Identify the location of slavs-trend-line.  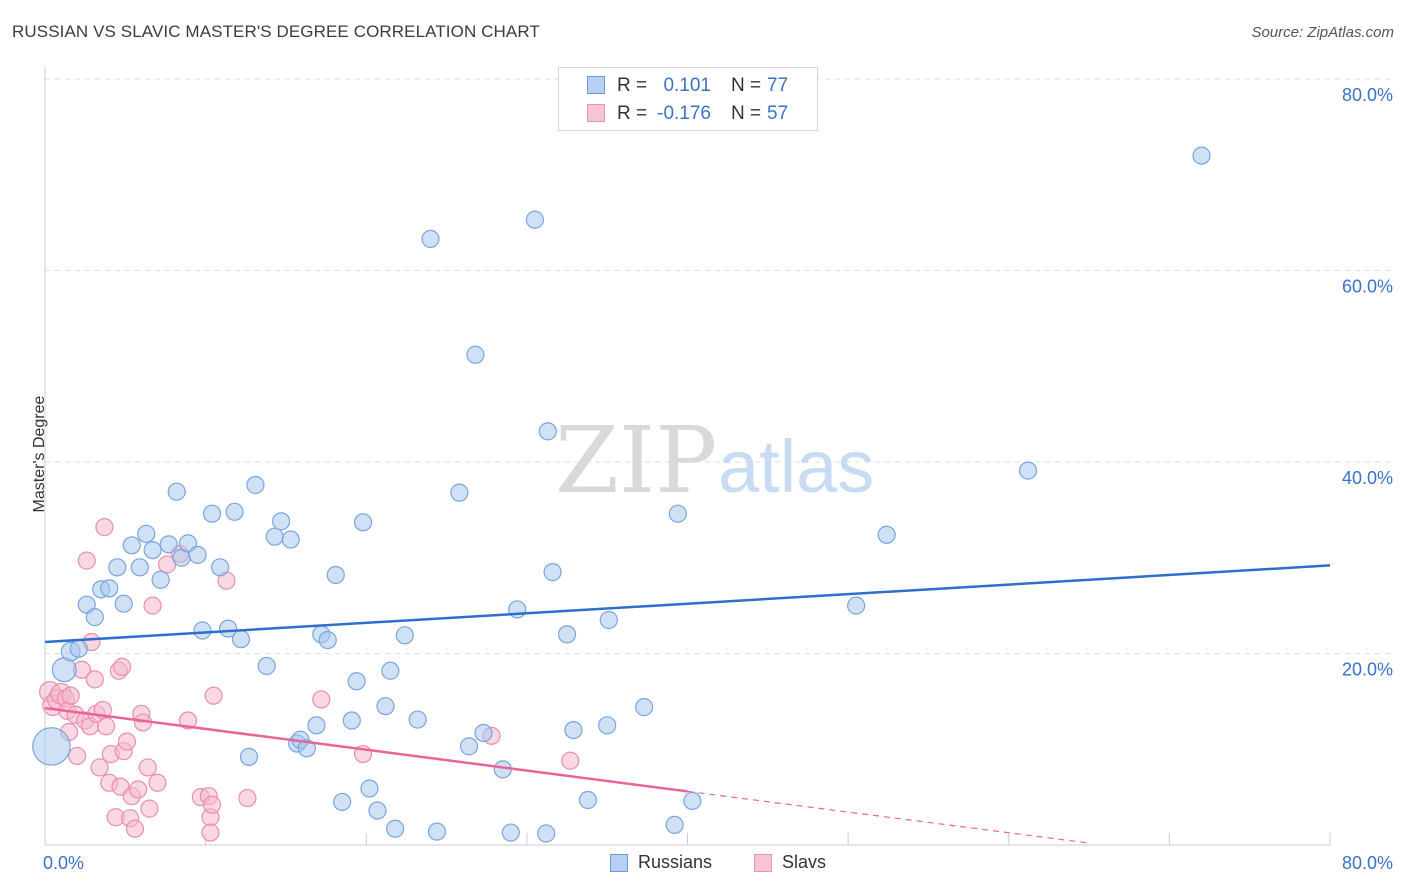
(366, 749).